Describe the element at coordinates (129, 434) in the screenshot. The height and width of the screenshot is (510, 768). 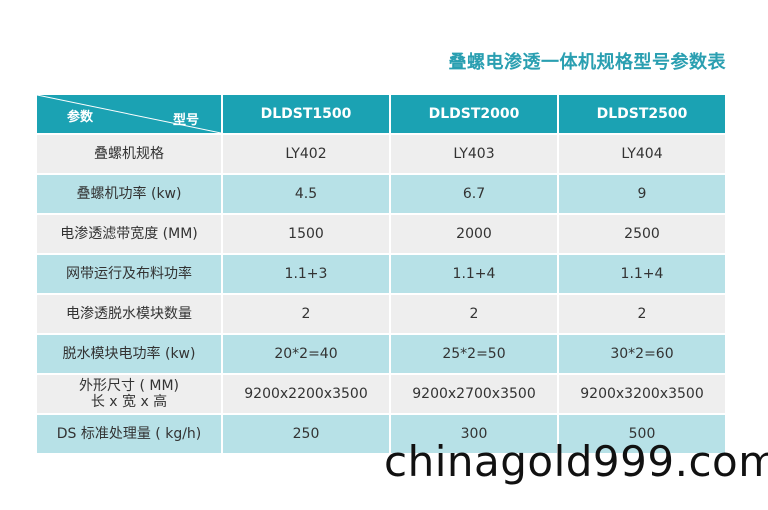
I see `row-label: DS 标准处理量 ( kg/h)` at that location.